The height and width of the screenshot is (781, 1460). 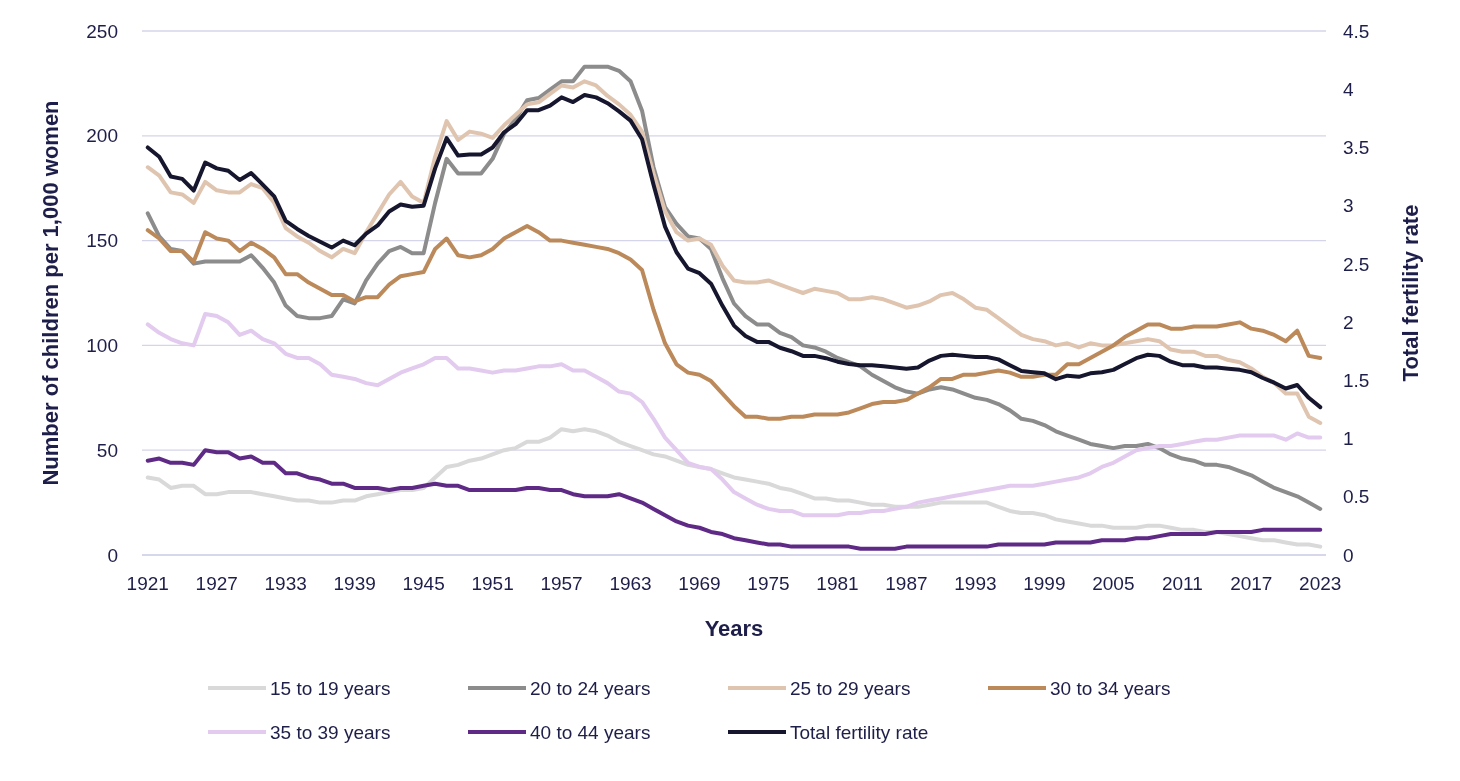 I want to click on x-tick-label: 1963, so click(x=630, y=583).